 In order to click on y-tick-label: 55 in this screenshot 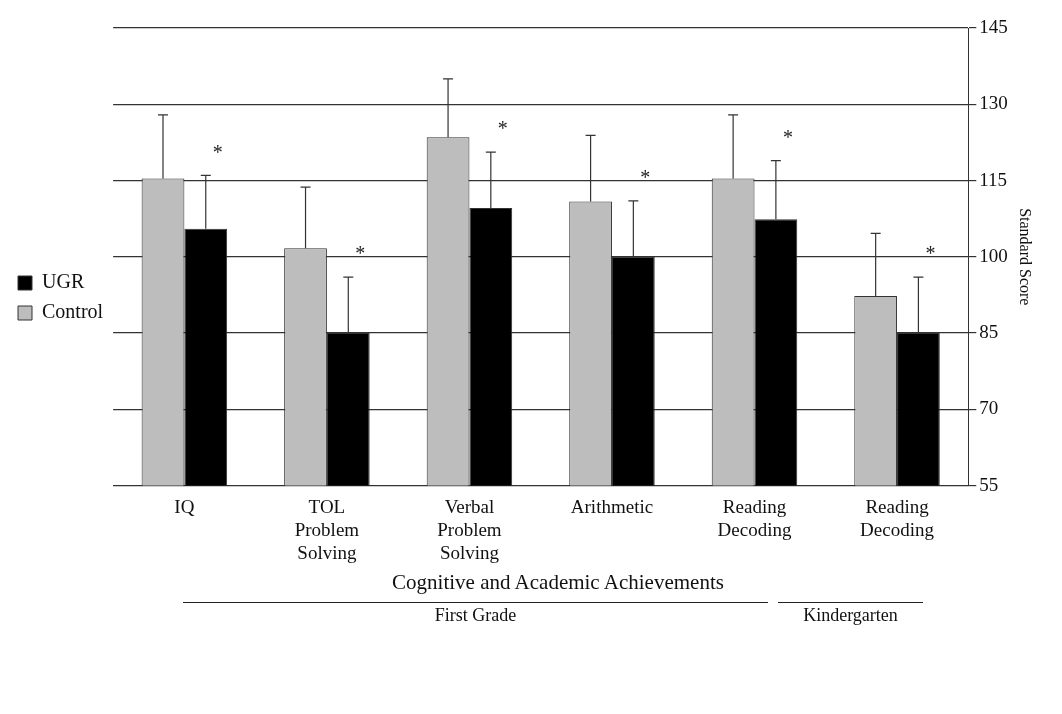, I will do `click(989, 484)`.